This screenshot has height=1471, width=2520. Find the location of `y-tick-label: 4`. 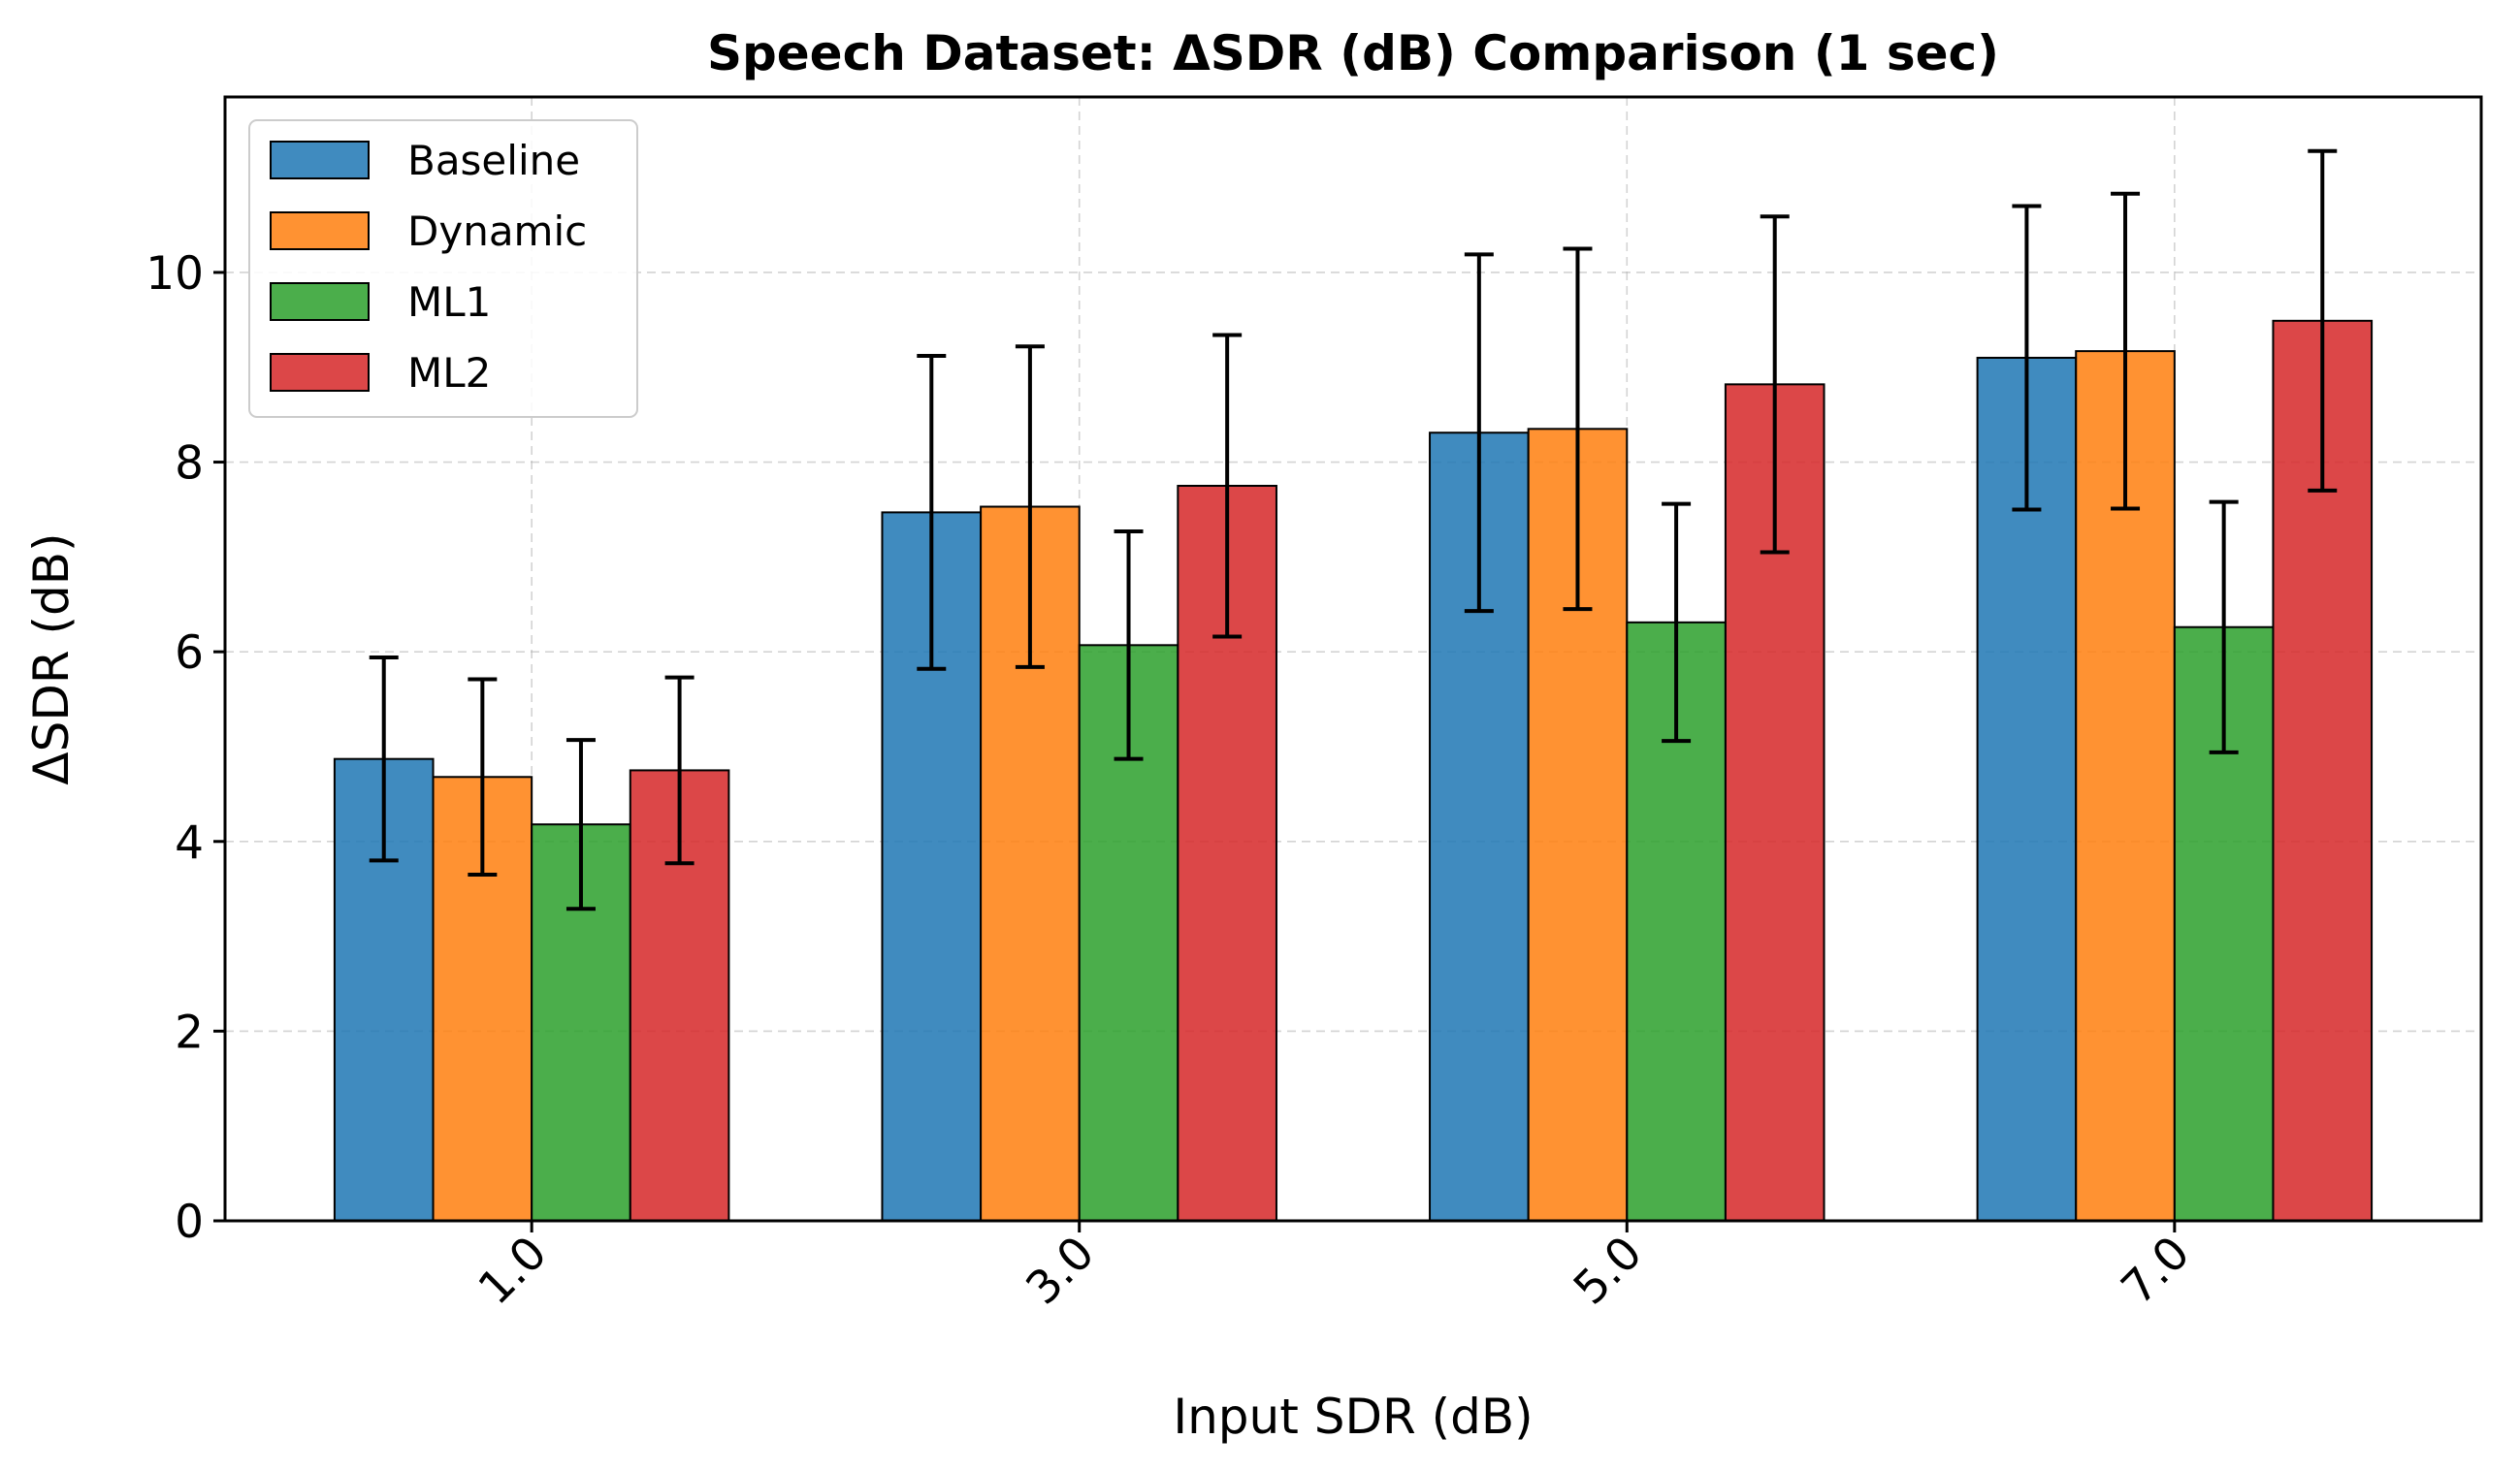

y-tick-label: 4 is located at coordinates (189, 843).